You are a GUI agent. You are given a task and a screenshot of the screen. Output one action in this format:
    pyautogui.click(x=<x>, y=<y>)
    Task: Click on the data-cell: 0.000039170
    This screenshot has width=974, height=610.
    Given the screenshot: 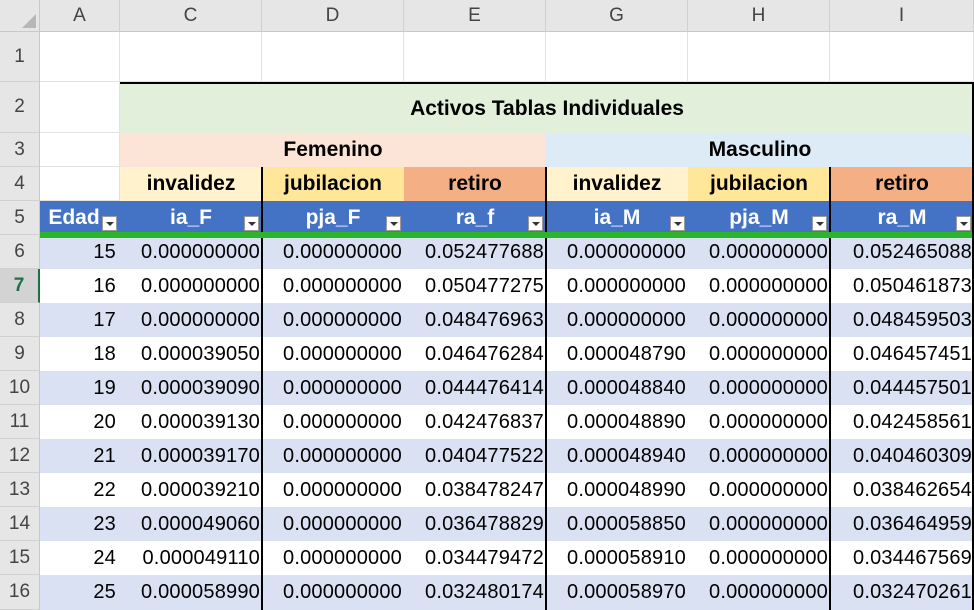 What is the action you would take?
    pyautogui.click(x=200, y=455)
    